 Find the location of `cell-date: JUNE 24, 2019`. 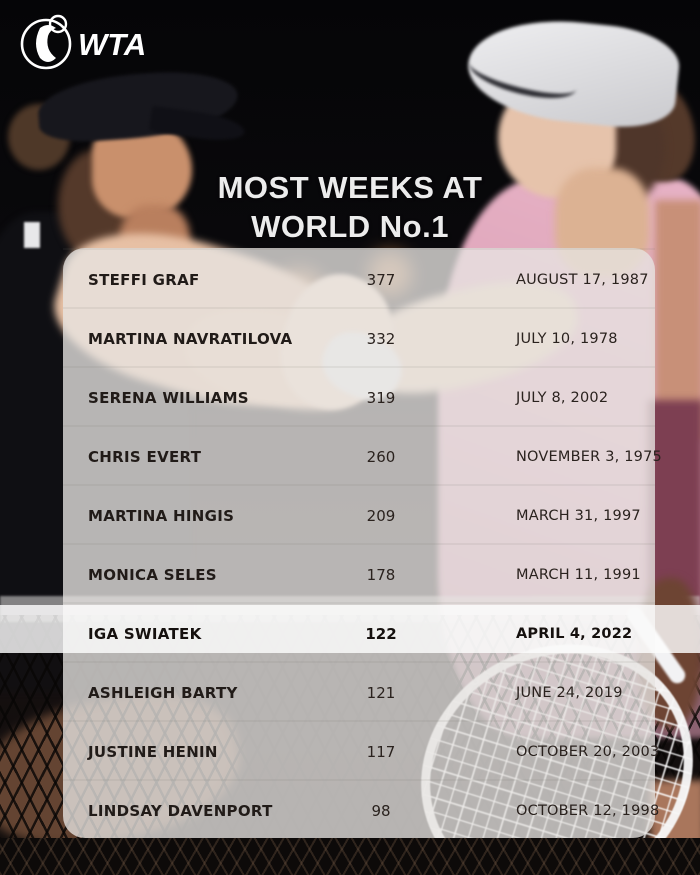

cell-date: JUNE 24, 2019 is located at coordinates (569, 692).